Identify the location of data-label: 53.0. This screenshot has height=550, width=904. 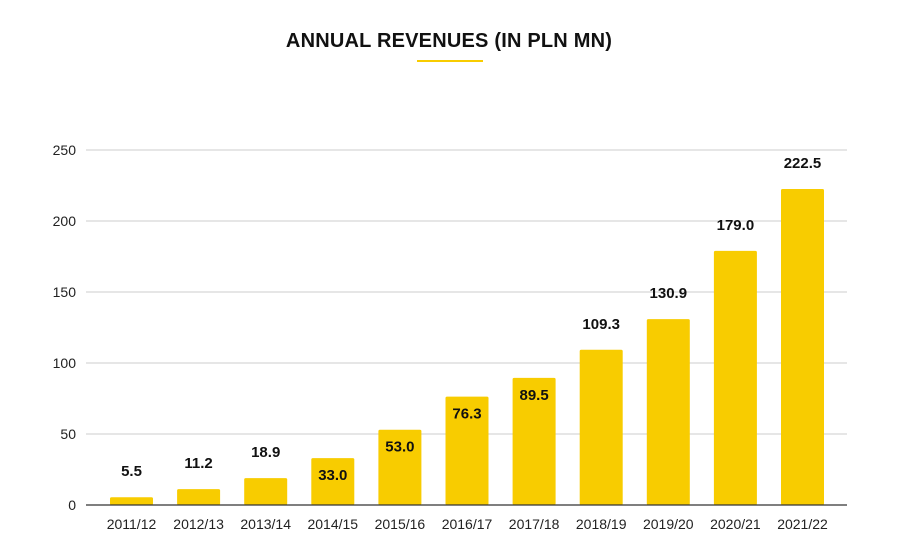
(399, 447).